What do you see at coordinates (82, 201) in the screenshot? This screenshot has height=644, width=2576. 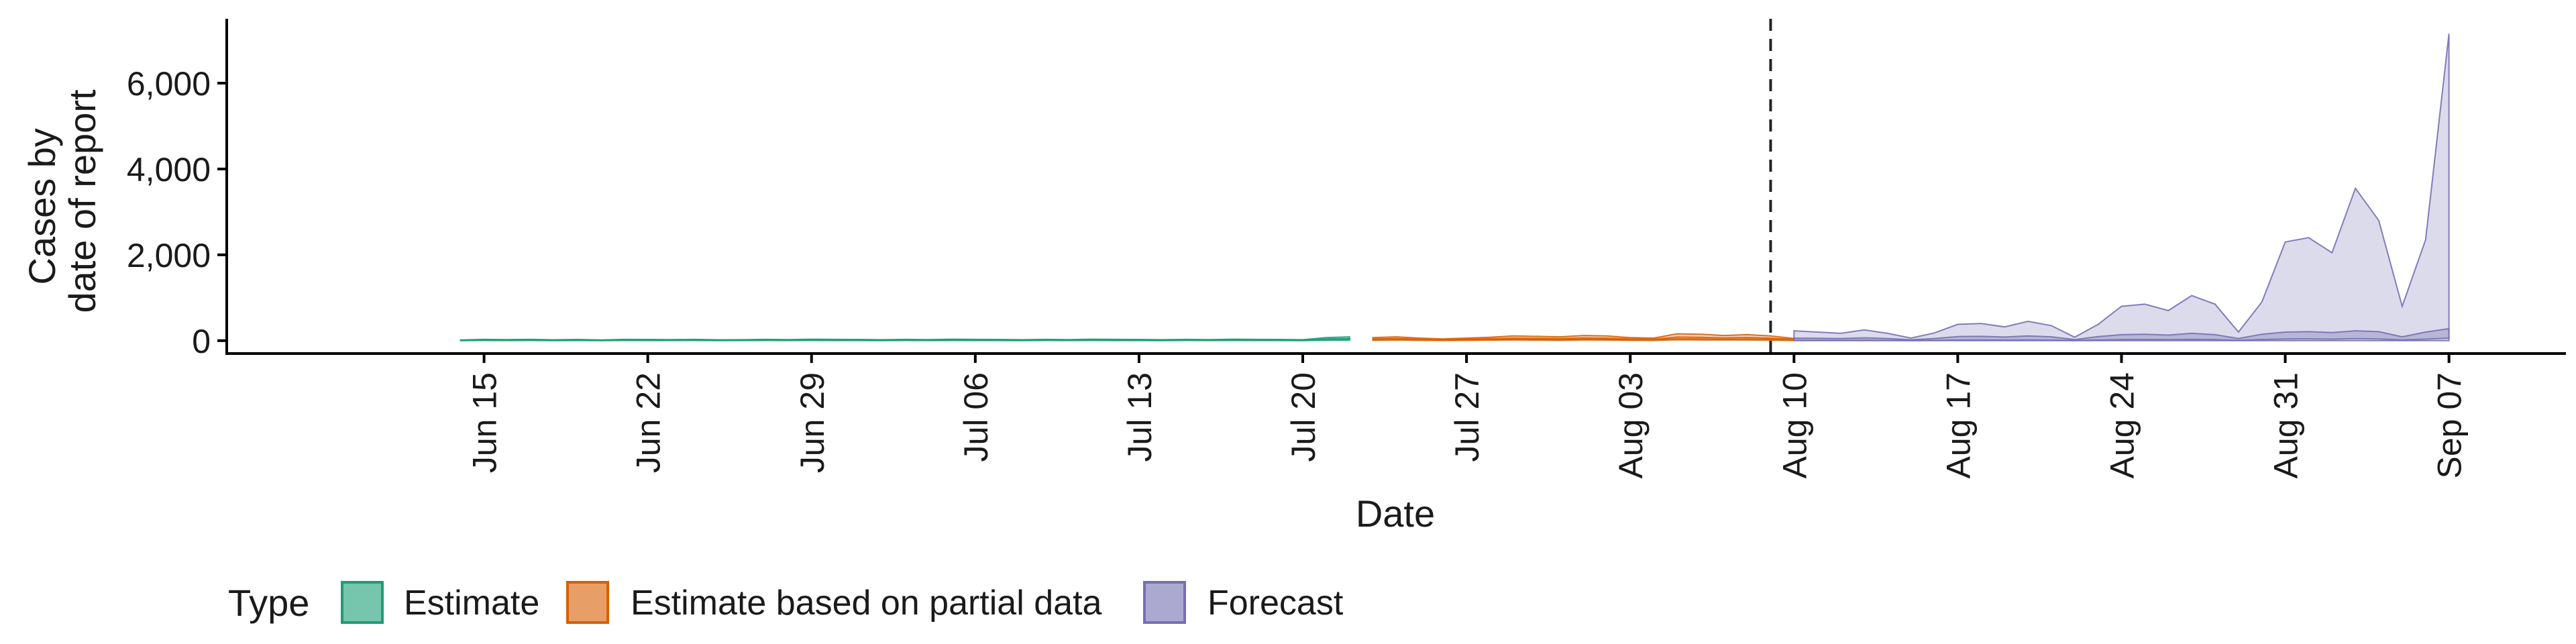 I see `y-axis-title-line-2: date of report` at bounding box center [82, 201].